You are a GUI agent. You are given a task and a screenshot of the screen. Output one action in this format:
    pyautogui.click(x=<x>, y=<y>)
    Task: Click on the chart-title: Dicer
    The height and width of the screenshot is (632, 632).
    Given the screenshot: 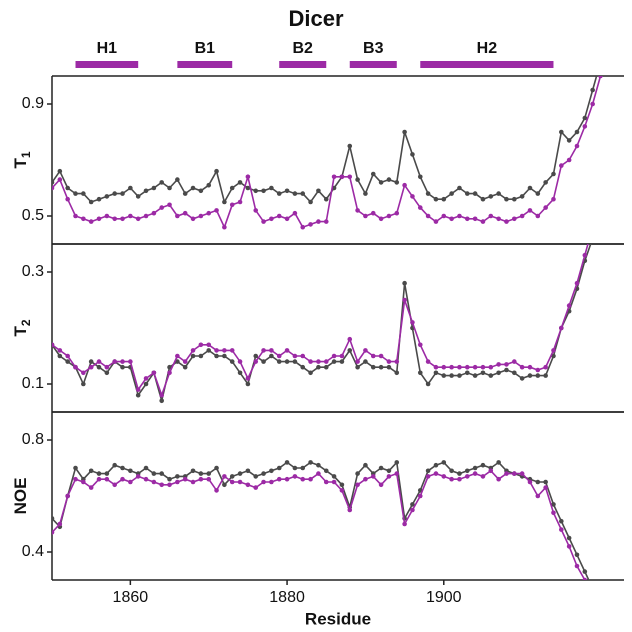 What is the action you would take?
    pyautogui.click(x=315, y=18)
    